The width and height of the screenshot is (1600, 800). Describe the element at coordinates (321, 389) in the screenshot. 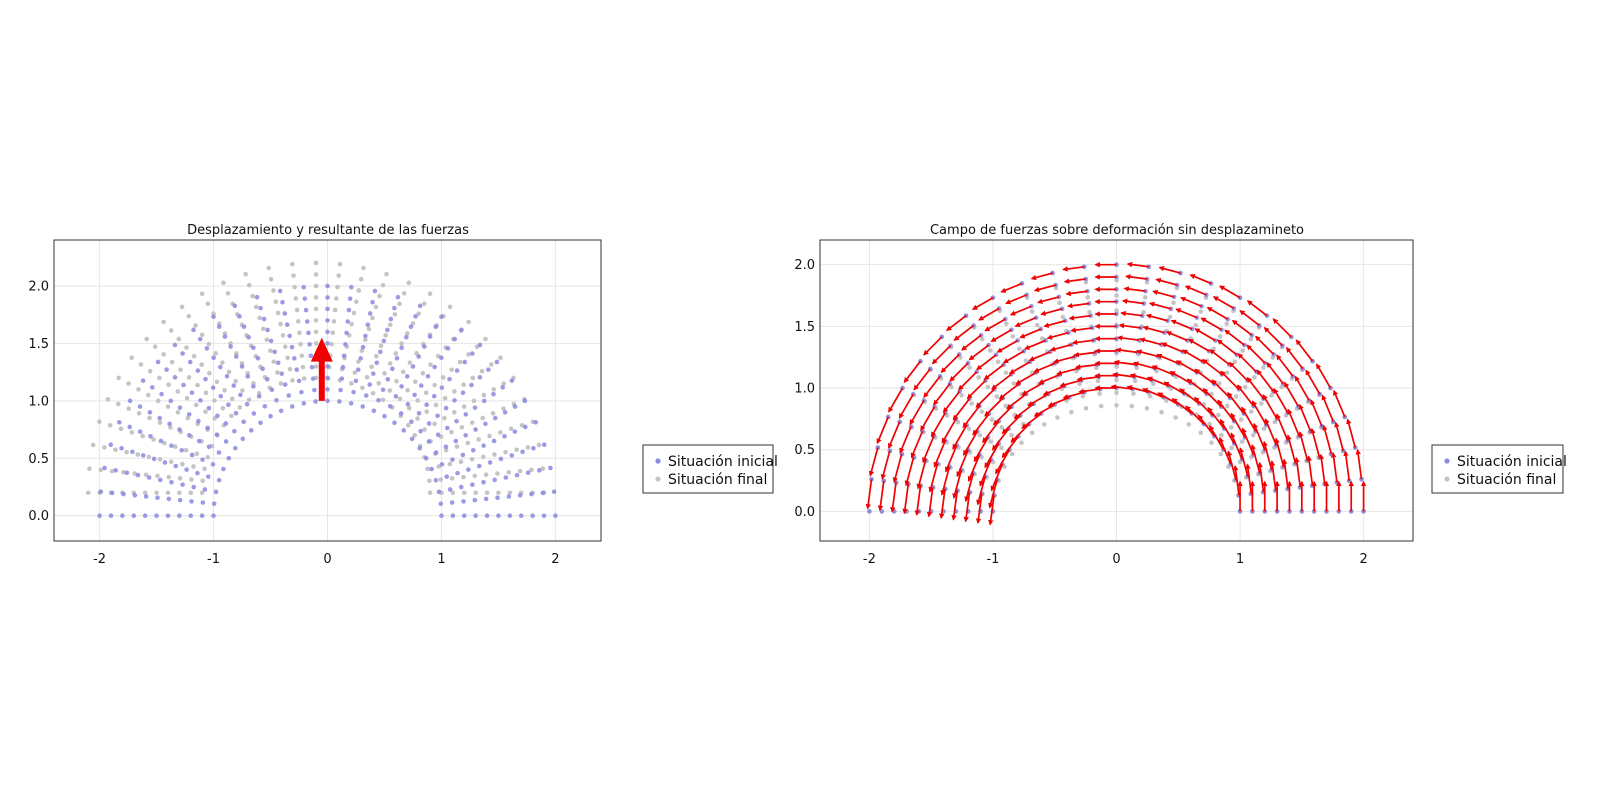

I see `plot-area` at that location.